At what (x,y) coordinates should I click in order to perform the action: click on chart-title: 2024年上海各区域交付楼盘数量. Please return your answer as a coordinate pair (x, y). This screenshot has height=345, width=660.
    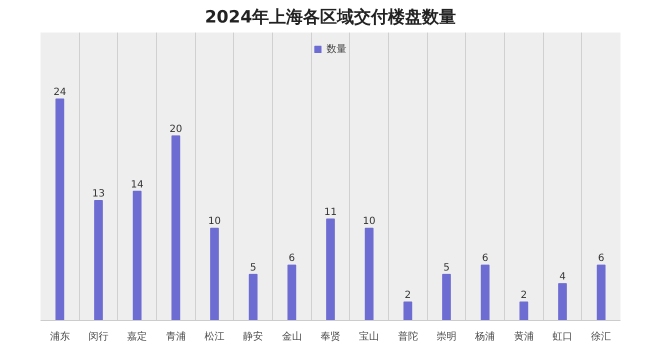
    Looking at the image, I should click on (330, 18).